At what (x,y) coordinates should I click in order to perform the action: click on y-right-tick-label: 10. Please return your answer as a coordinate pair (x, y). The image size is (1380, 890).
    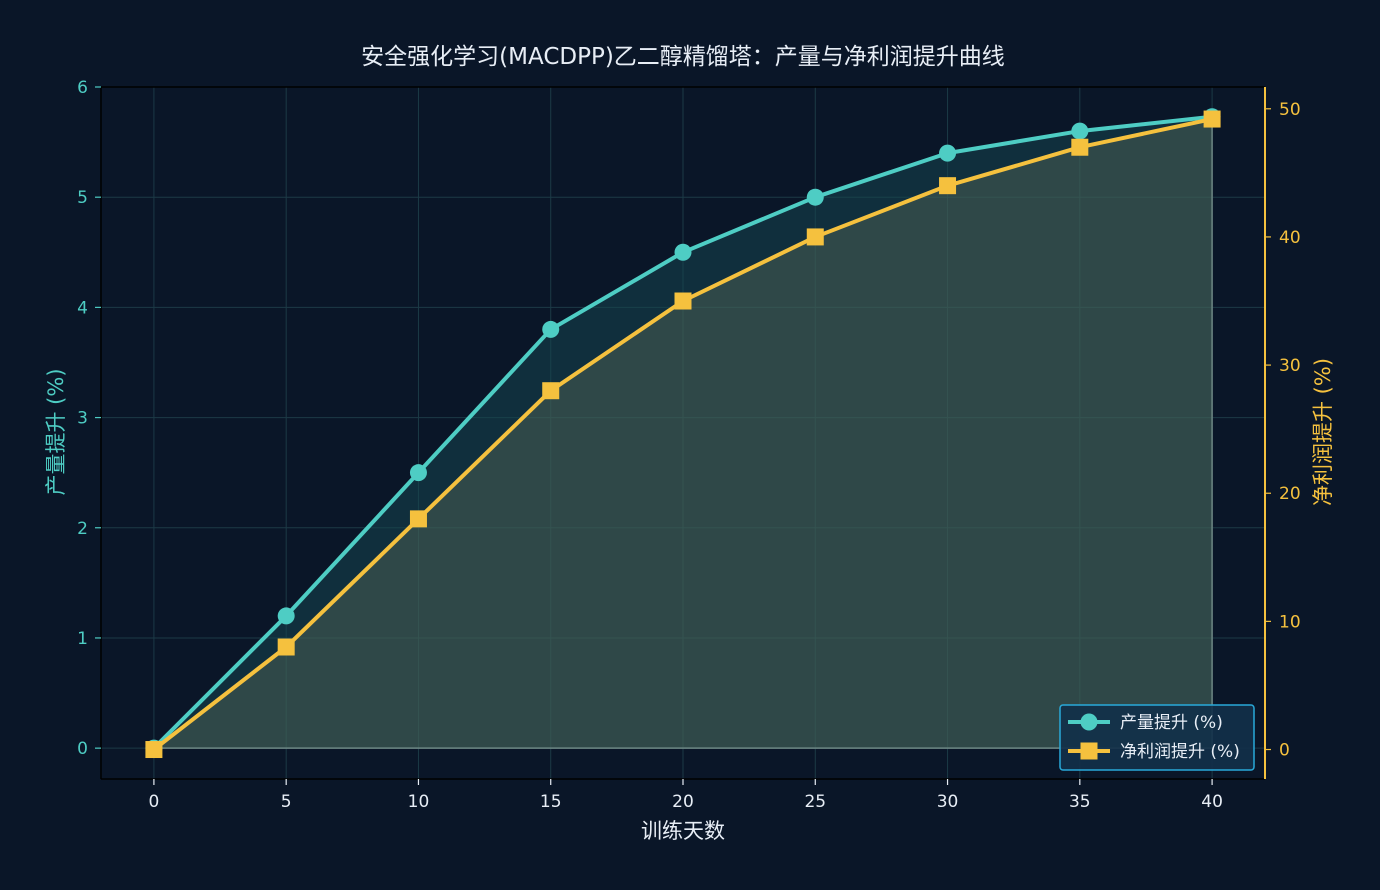
    Looking at the image, I should click on (1290, 622).